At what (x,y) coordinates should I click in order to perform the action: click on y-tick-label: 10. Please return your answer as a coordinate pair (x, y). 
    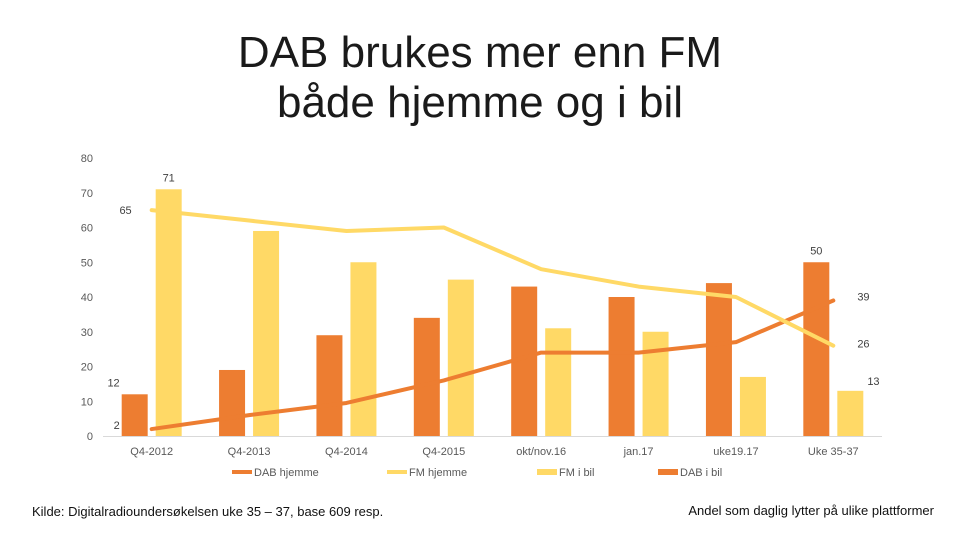
    Looking at the image, I should click on (87, 402).